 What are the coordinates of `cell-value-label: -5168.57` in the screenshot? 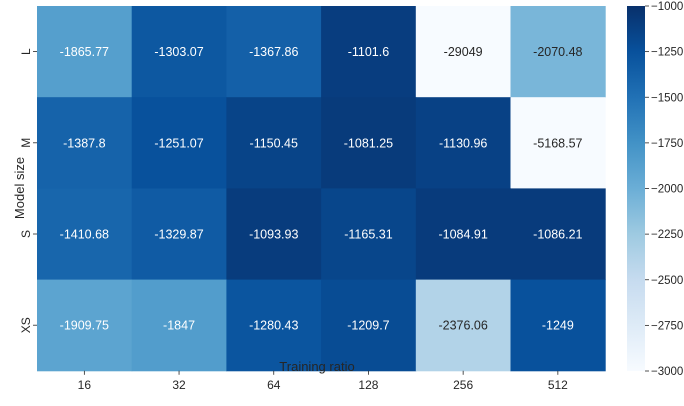 It's located at (557, 143).